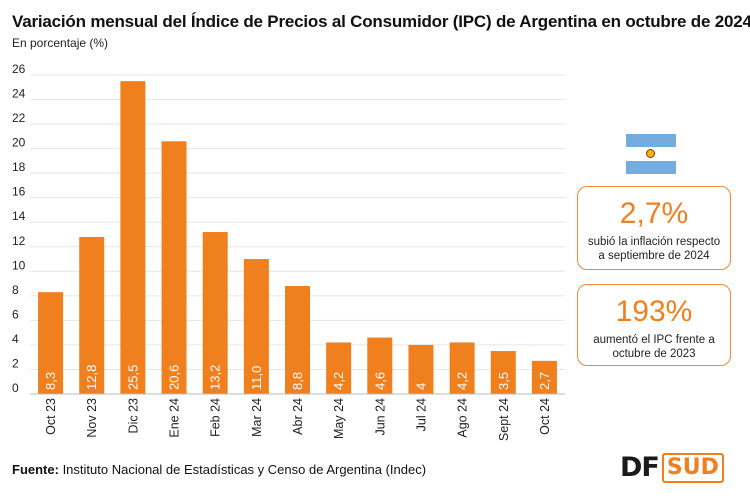 The width and height of the screenshot is (750, 500). What do you see at coordinates (504, 419) in the screenshot?
I see `x-tick-label: Sept 24` at bounding box center [504, 419].